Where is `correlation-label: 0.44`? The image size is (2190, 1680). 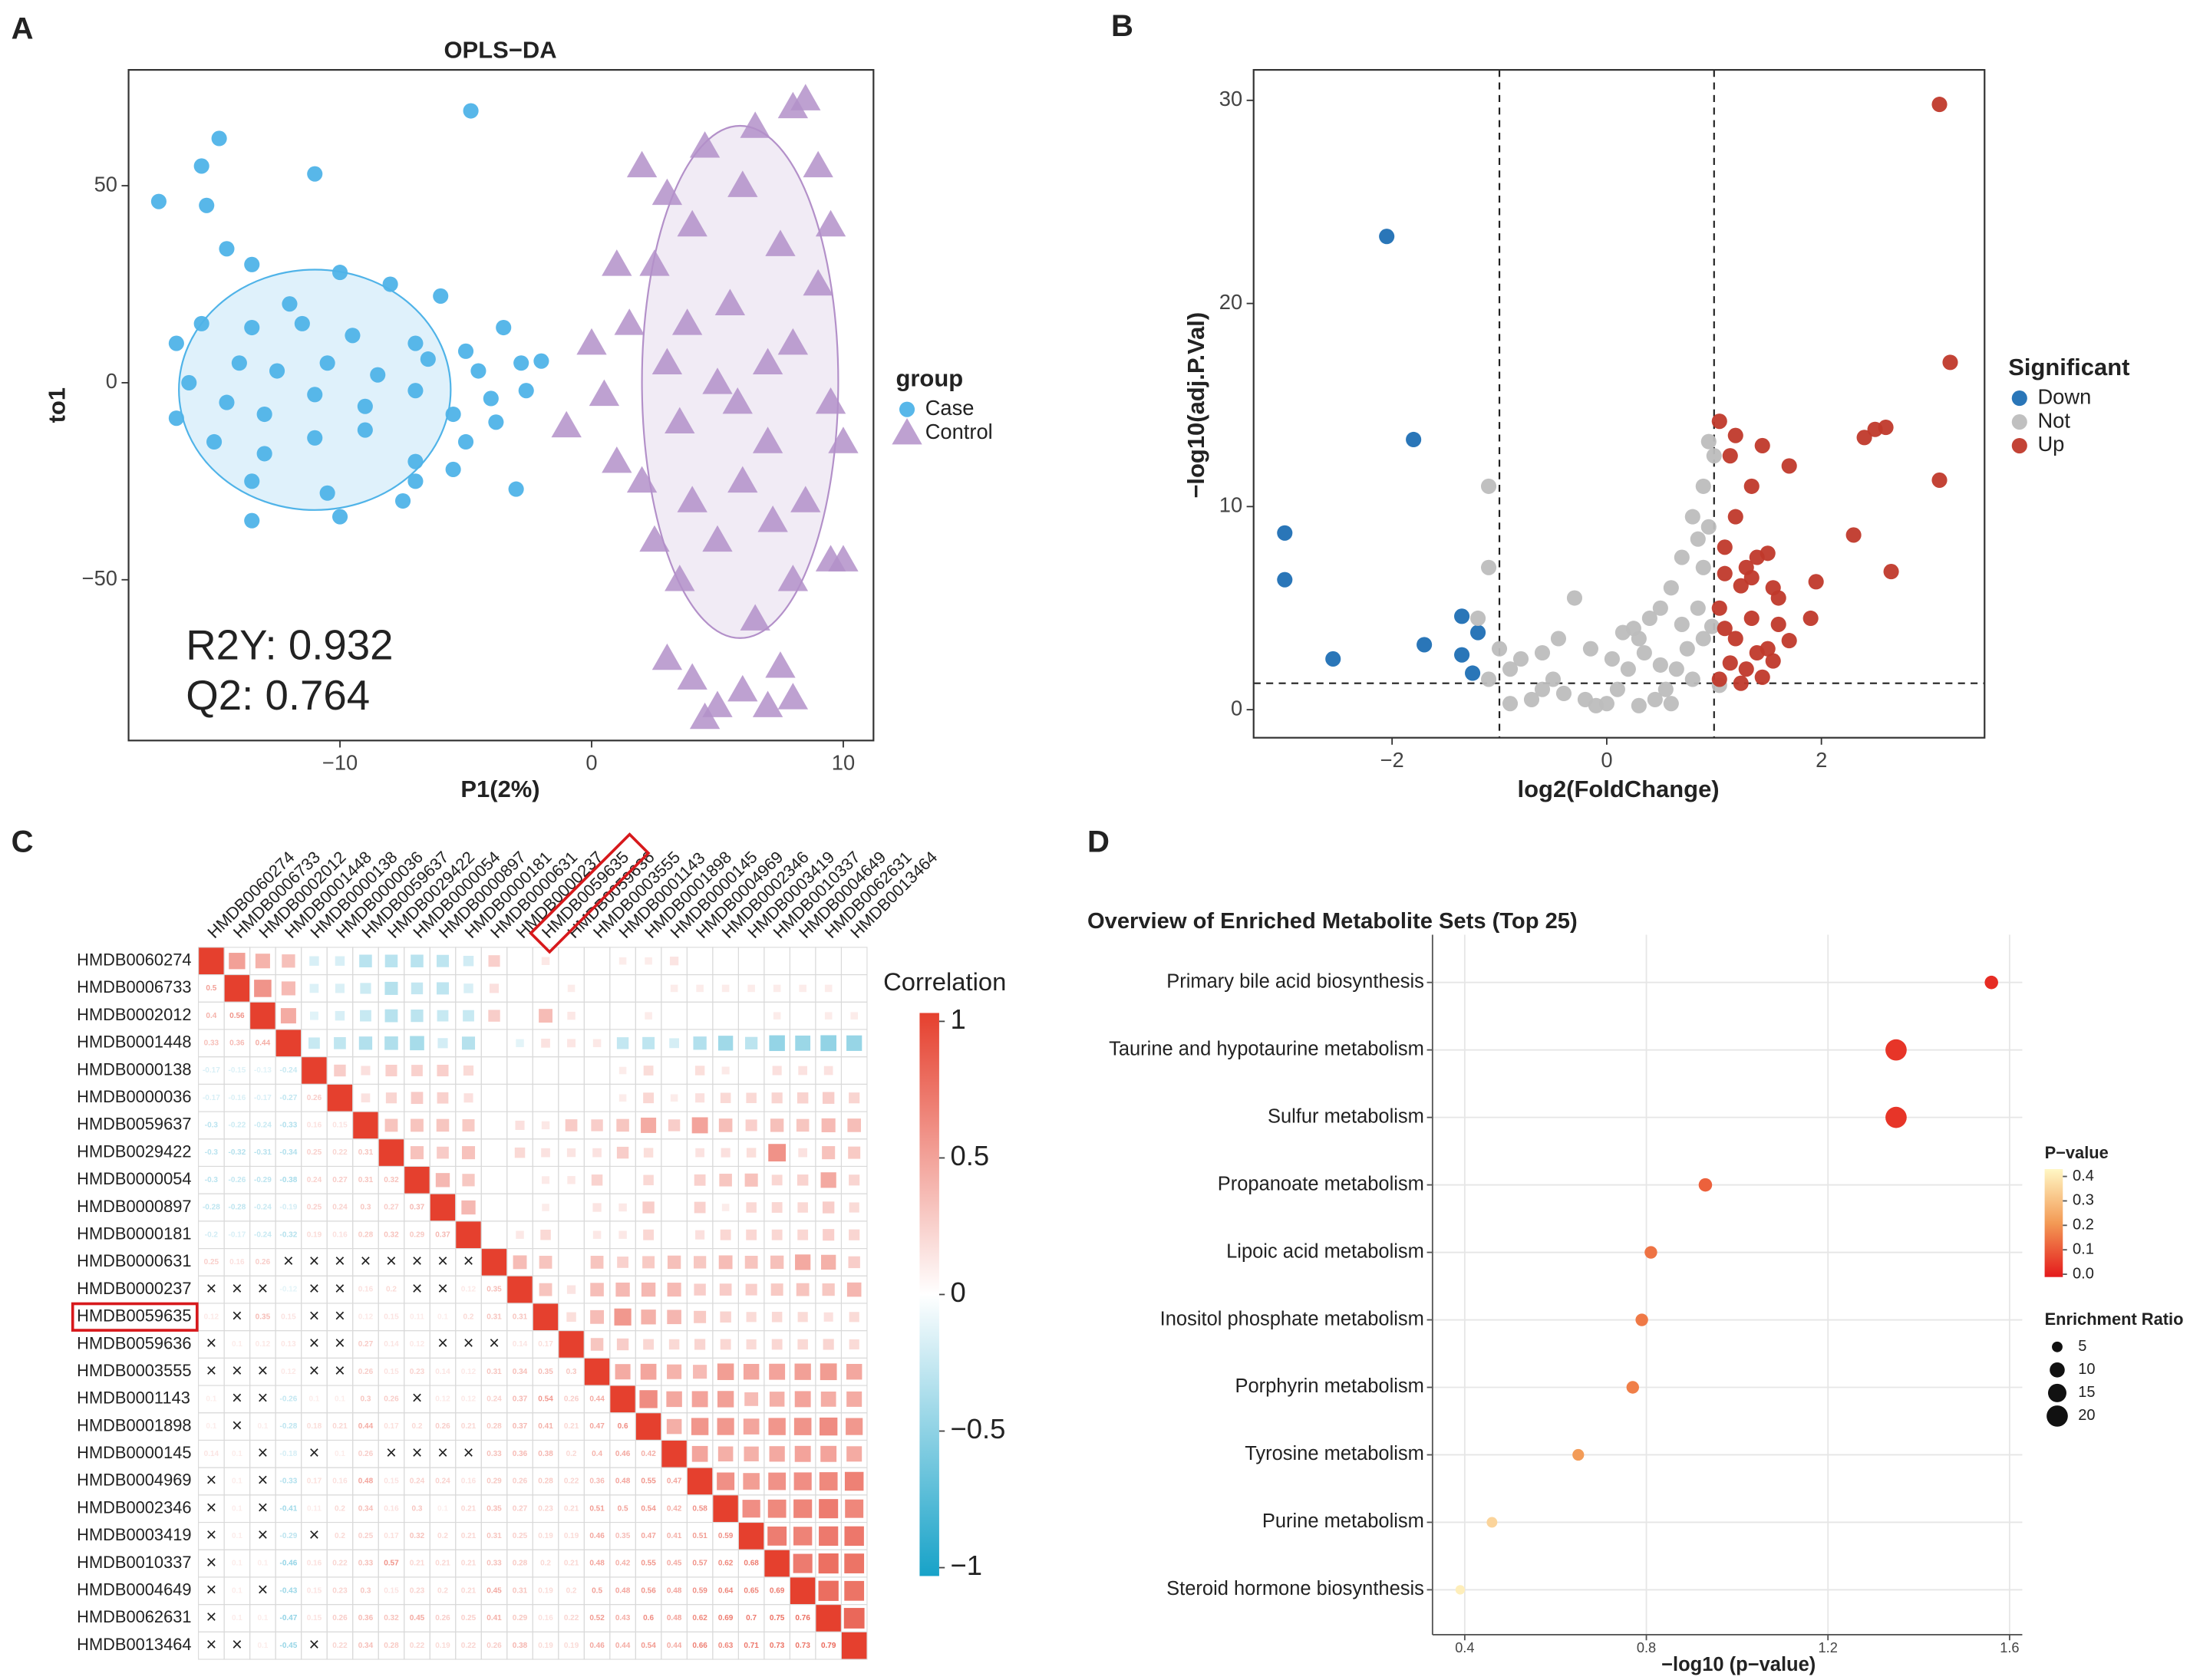
correlation-label: 0.44 is located at coordinates (366, 1426).